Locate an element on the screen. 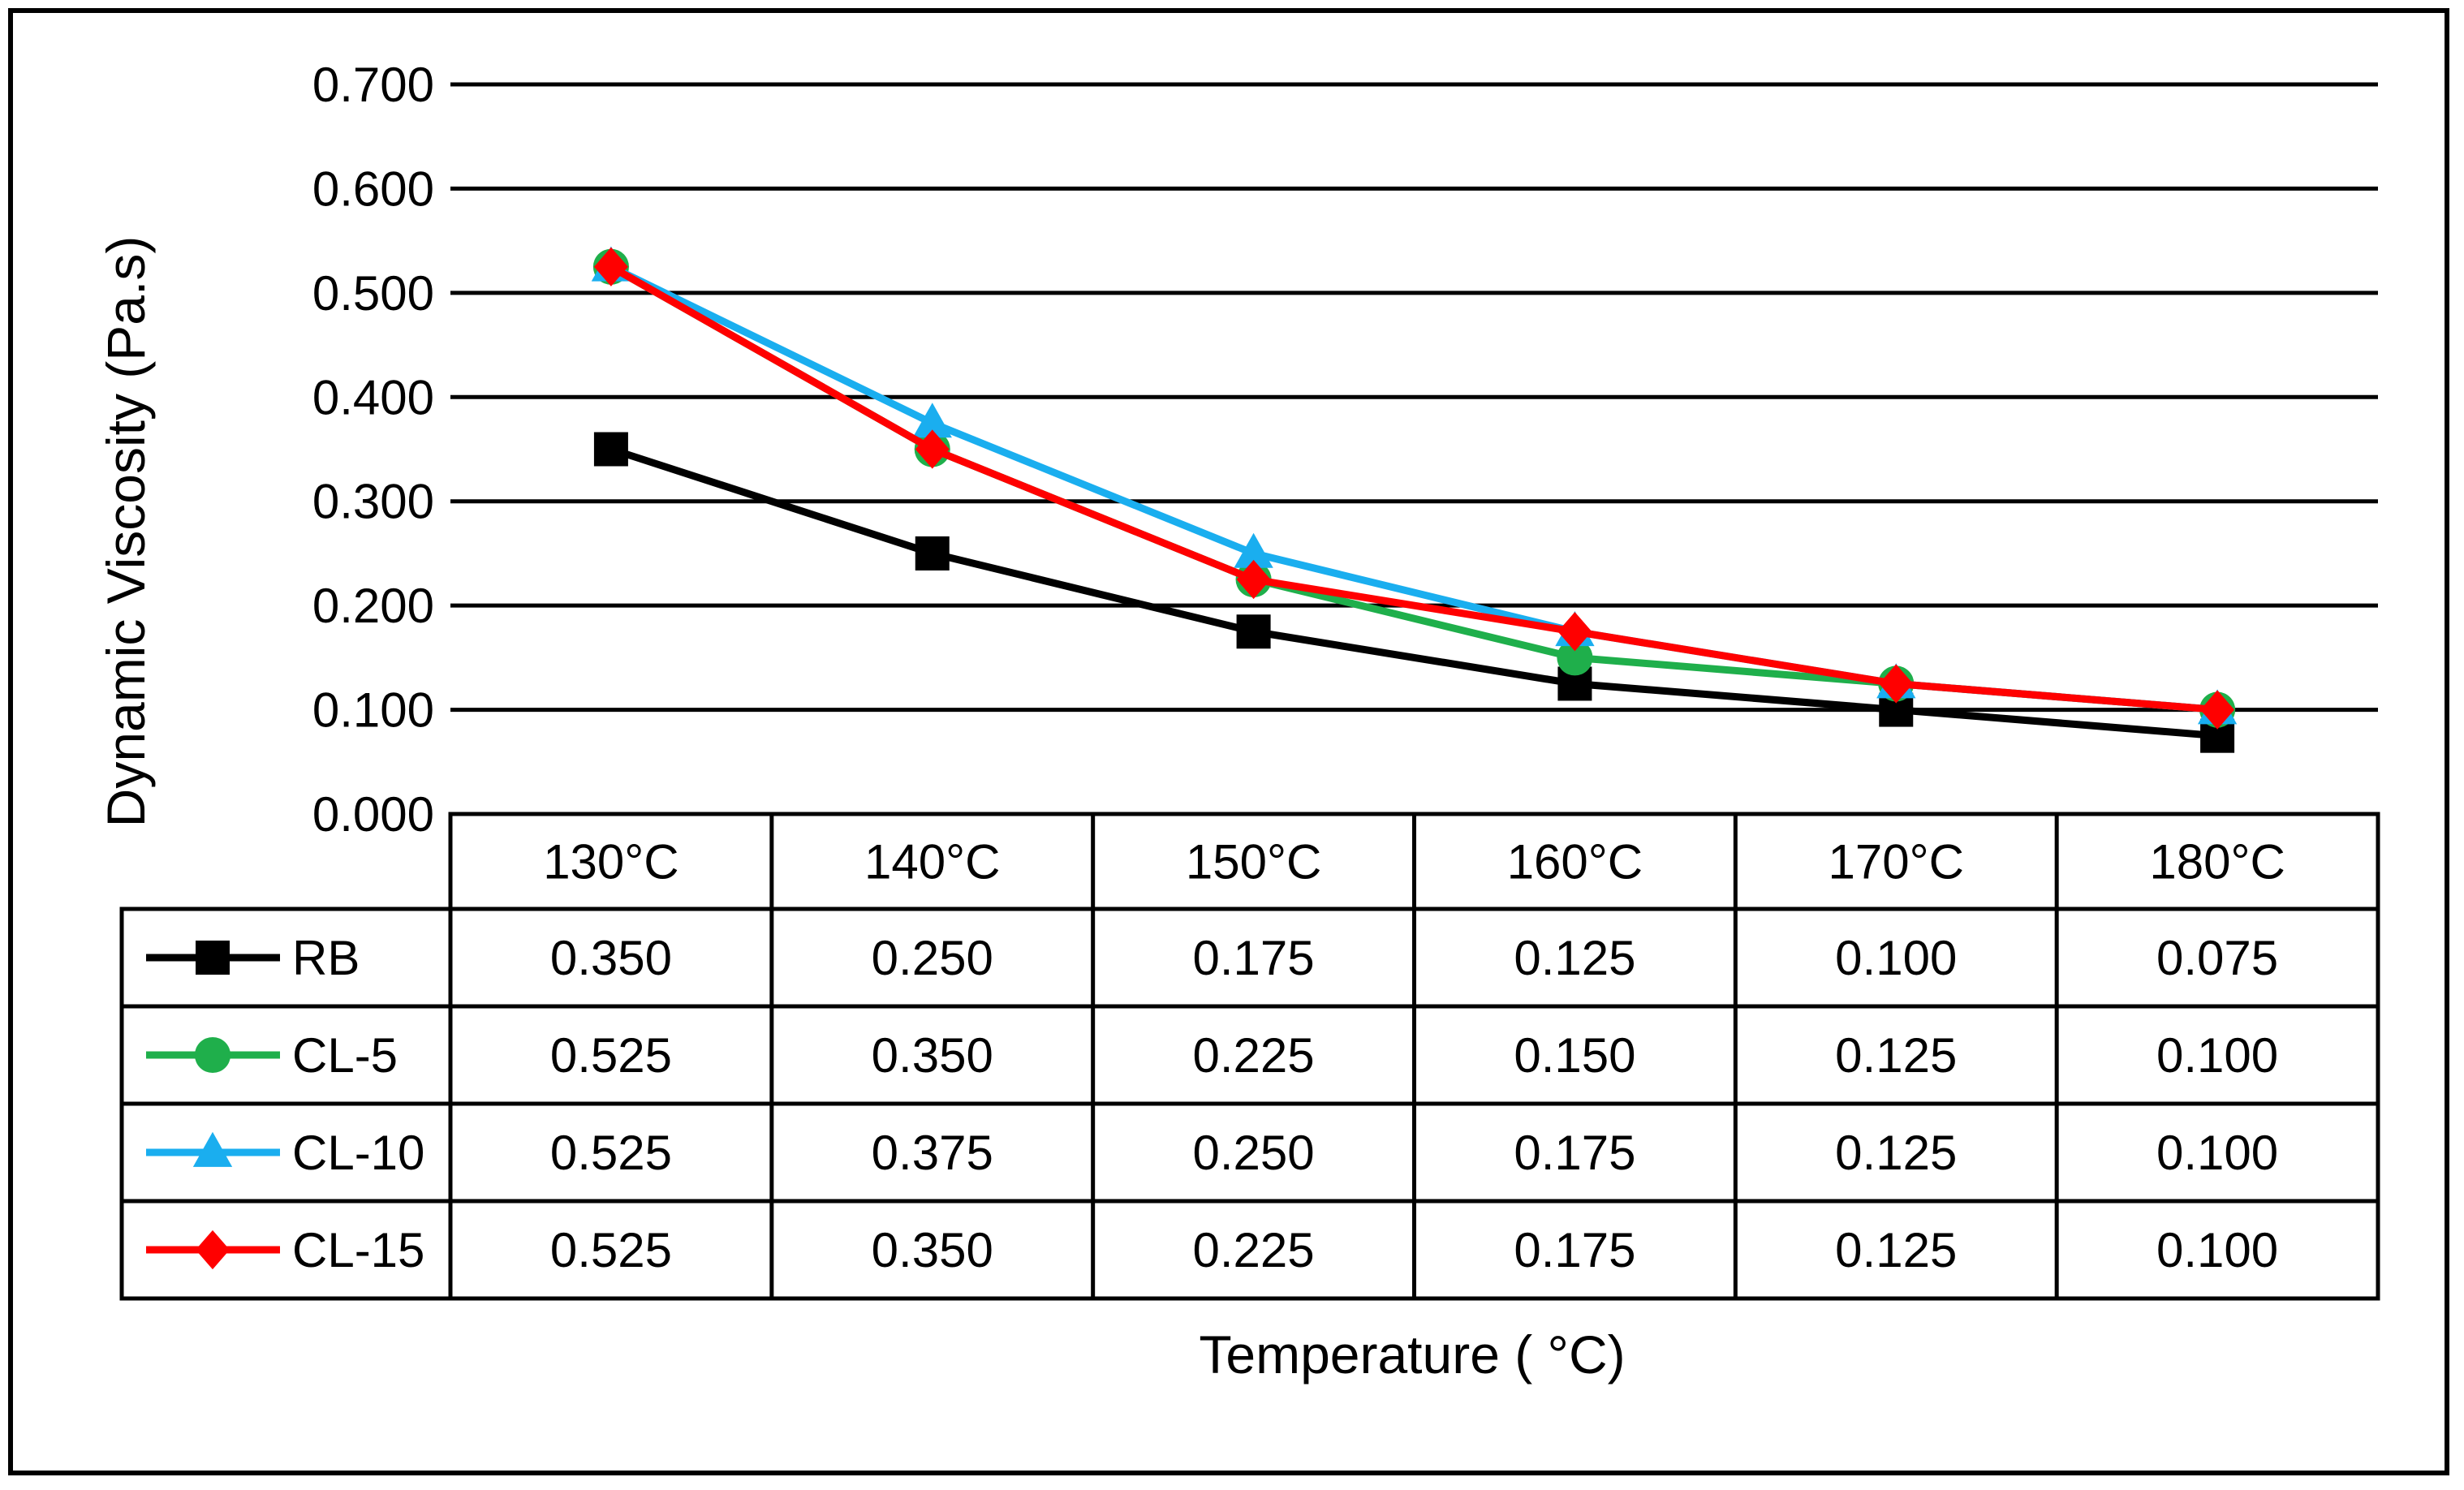 This screenshot has width=2464, height=1490. y-tick-label: 0.000 is located at coordinates (373, 814).